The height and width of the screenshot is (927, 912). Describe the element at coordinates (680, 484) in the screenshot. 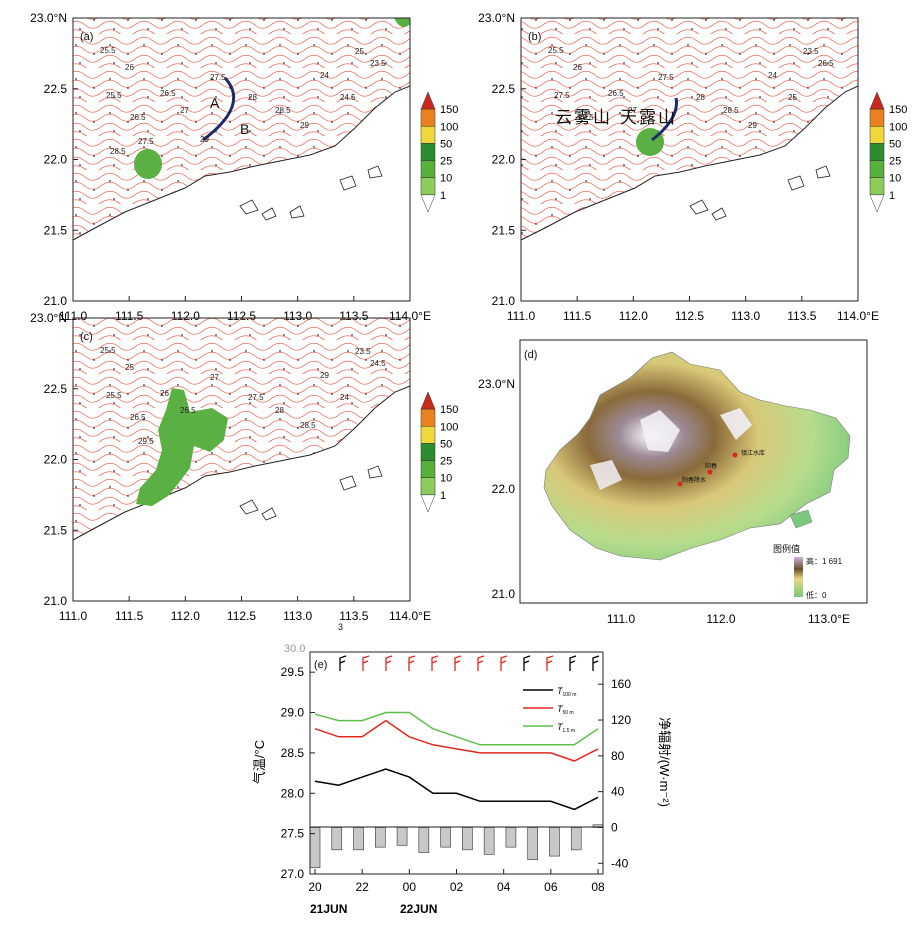

I see `panel-d-station-rain` at that location.